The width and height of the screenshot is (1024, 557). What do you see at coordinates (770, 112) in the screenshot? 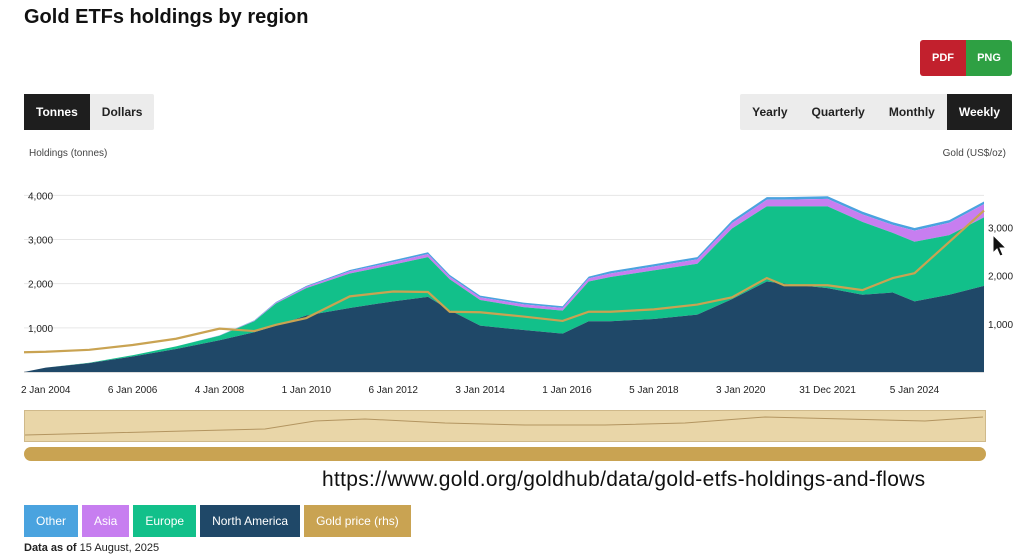
I see `period-yearly-button: Yearly` at bounding box center [770, 112].